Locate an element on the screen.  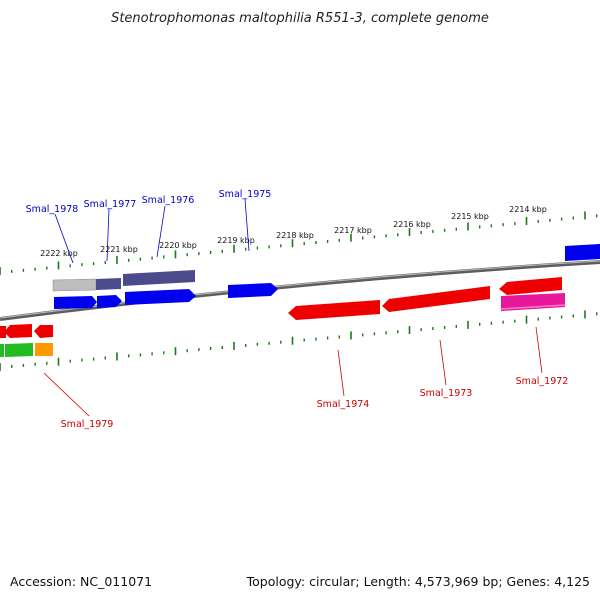
gene-label-smal-1972: Smal_1972 is located at coordinates (542, 381).